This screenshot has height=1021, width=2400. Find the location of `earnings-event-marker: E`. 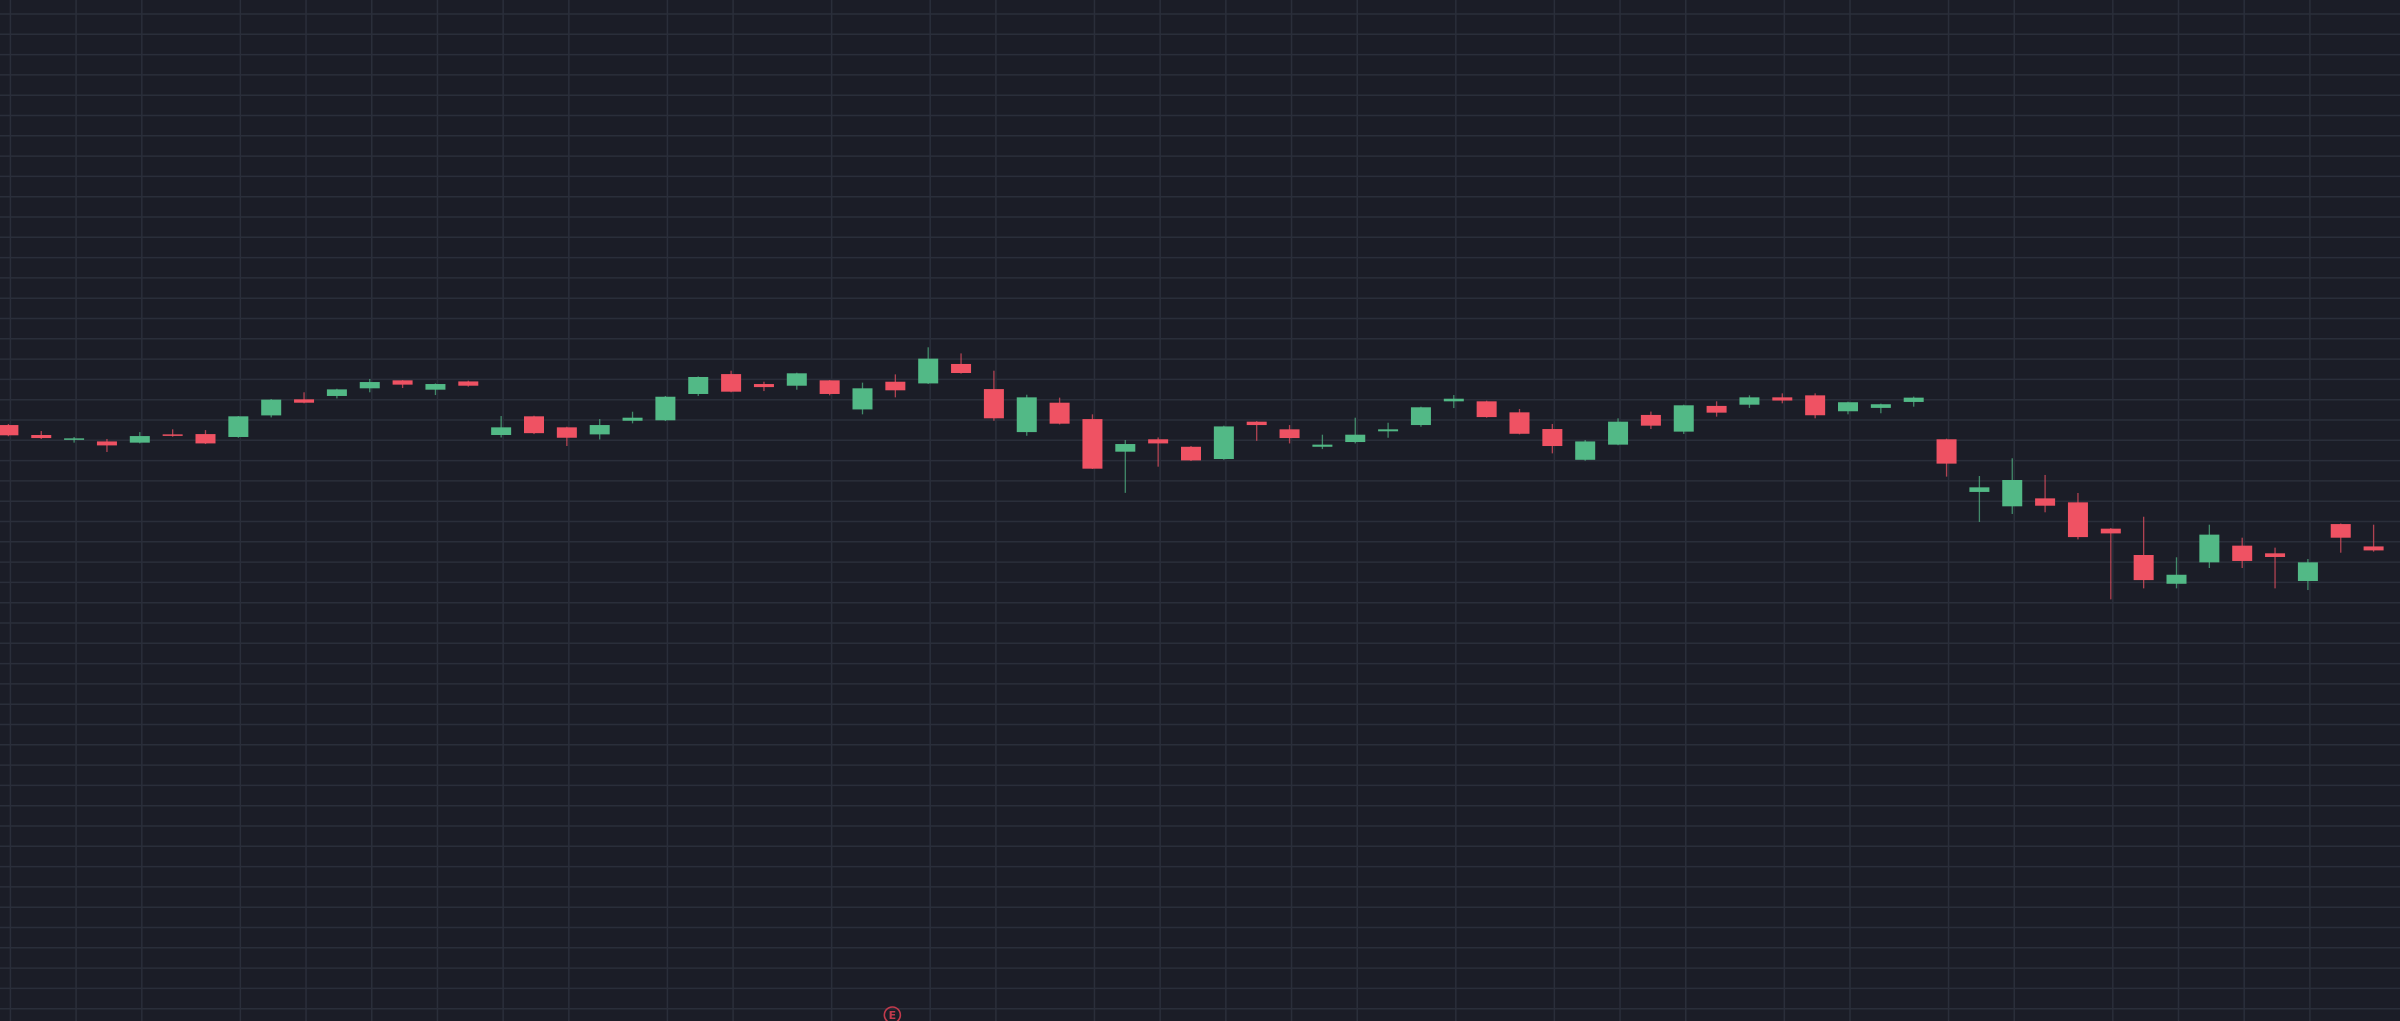

earnings-event-marker: E is located at coordinates (892, 1013).